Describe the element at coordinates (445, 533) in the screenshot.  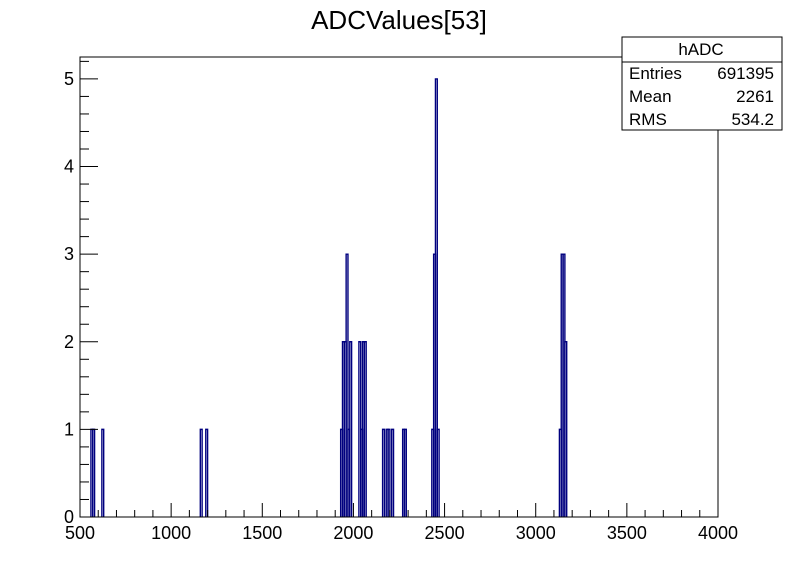
I see `x-tick-label: 2500` at that location.